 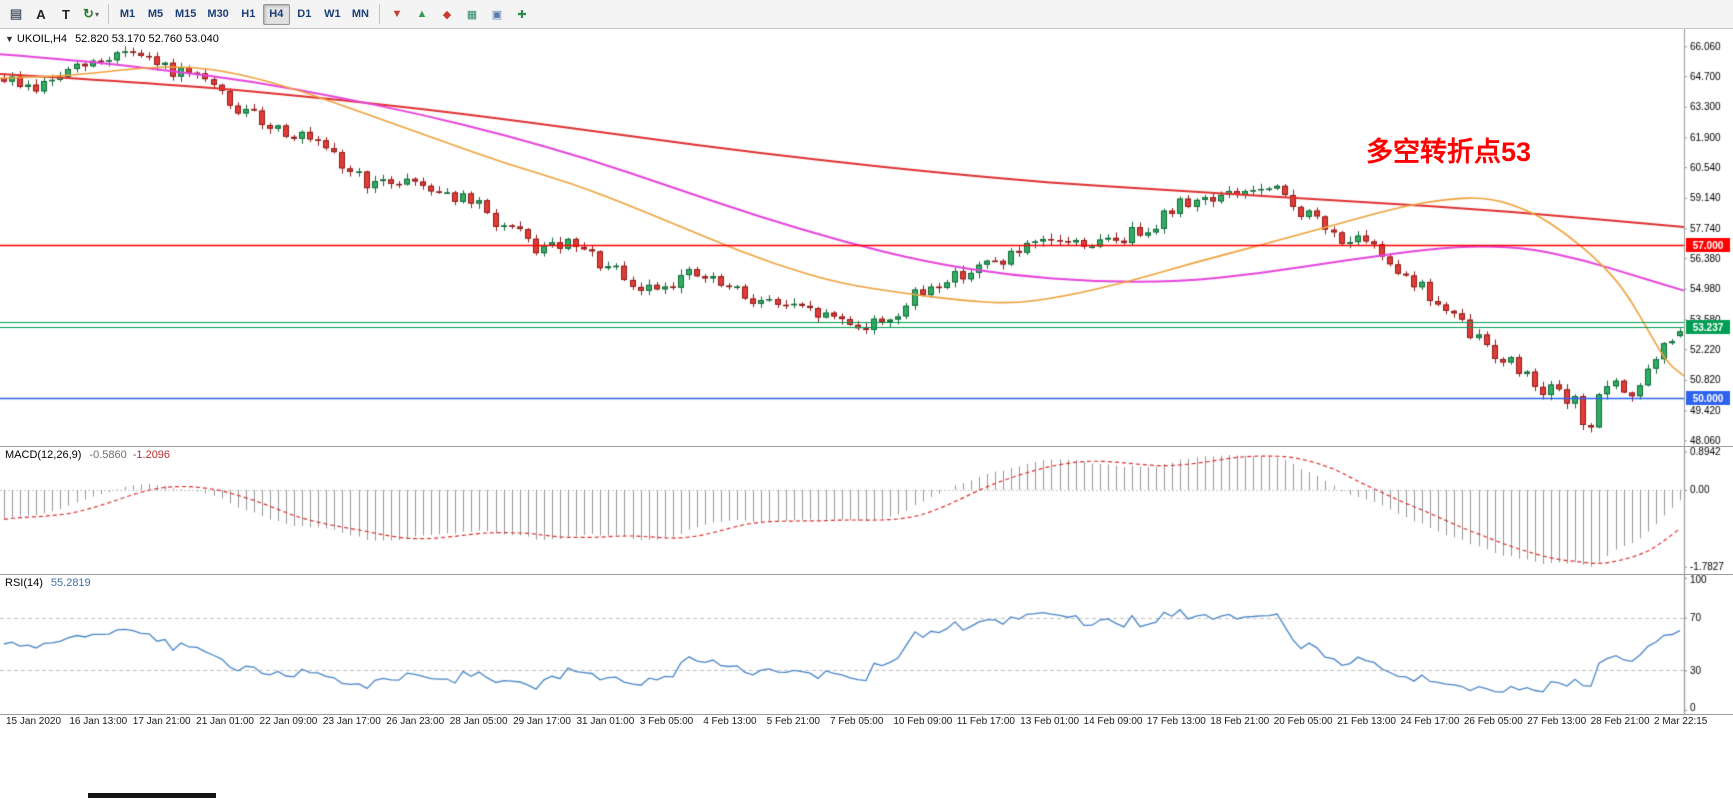 What do you see at coordinates (151, 455) in the screenshot?
I see `macd-signal-value: -1.2096` at bounding box center [151, 455].